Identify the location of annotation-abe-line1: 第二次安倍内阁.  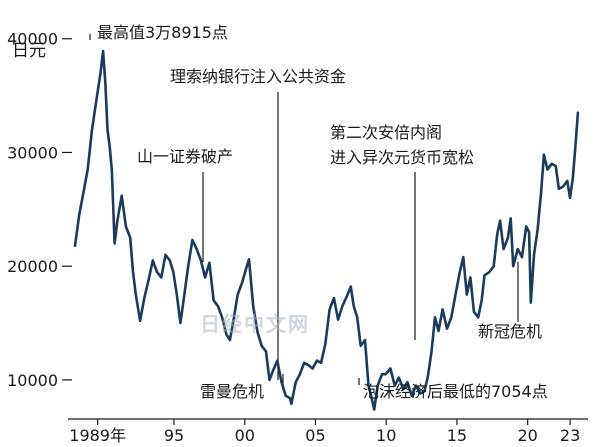
(386, 132).